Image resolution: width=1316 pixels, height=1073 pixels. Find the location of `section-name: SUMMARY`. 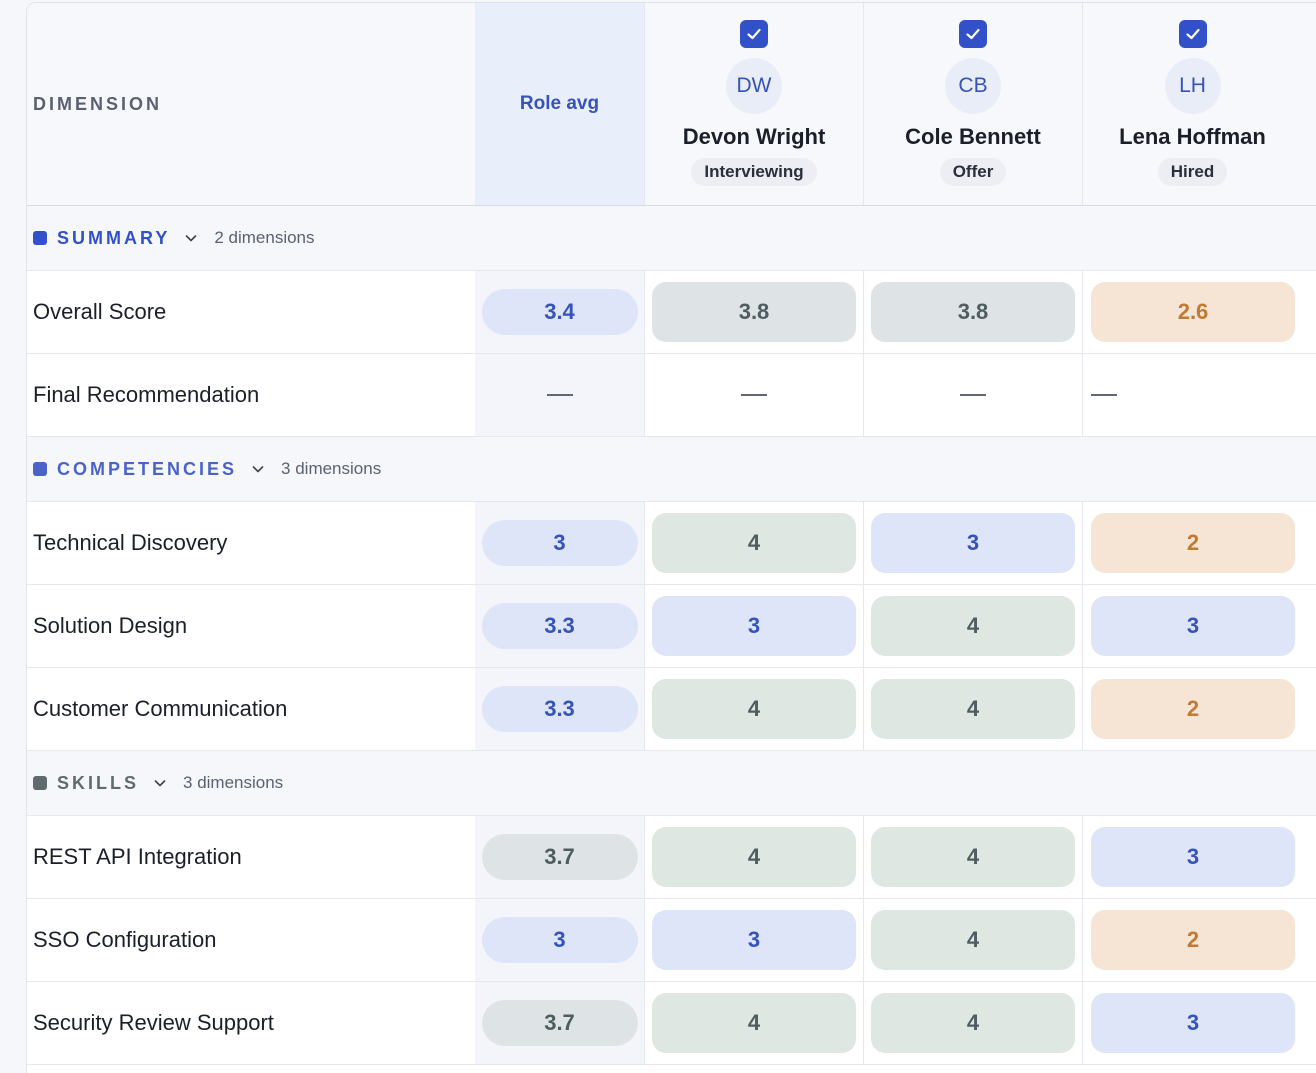

section-name: SUMMARY is located at coordinates (114, 237).